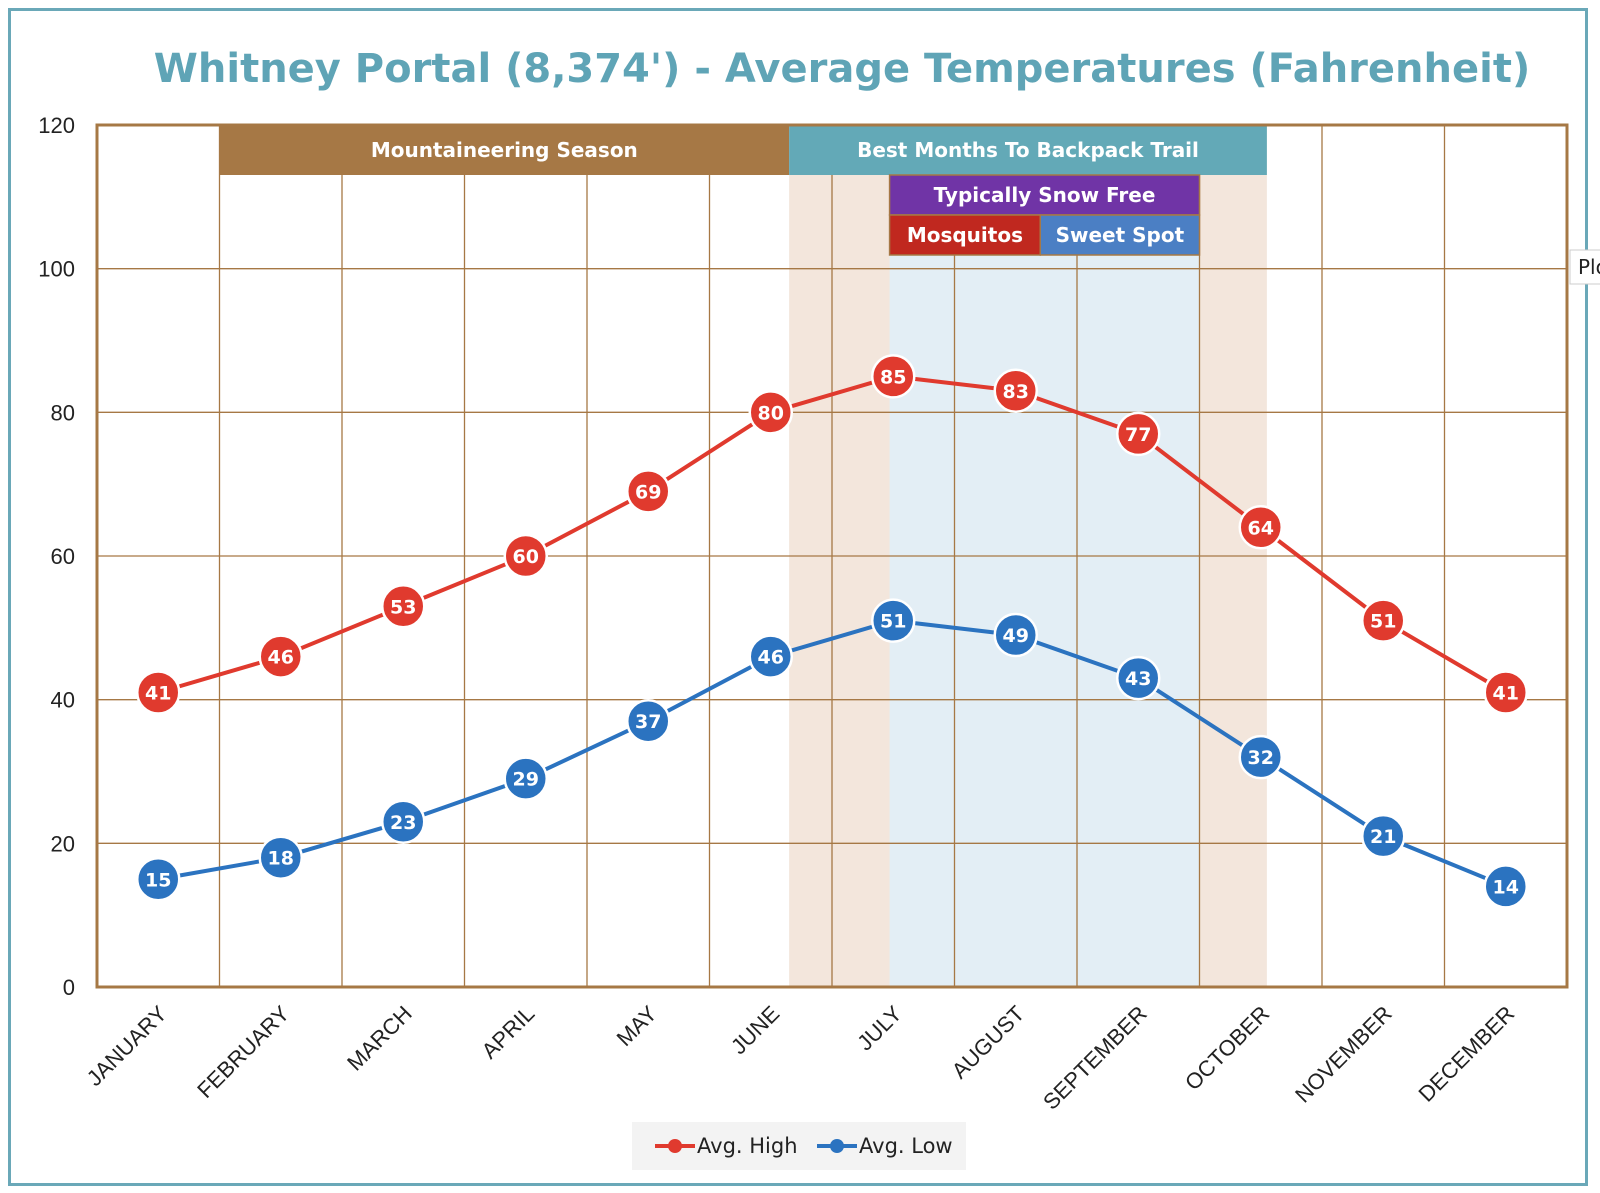  I want to click on point-label-1-4: 37, so click(648, 722).